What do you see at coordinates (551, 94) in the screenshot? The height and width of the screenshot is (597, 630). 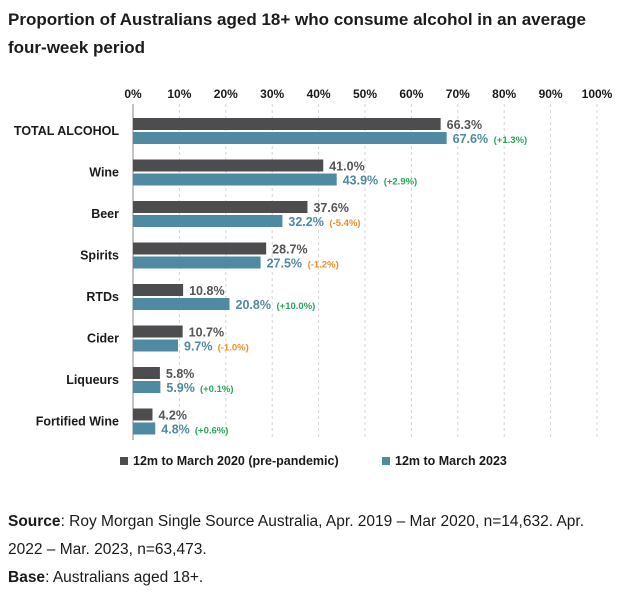 I see `x-tick-label: 90%` at bounding box center [551, 94].